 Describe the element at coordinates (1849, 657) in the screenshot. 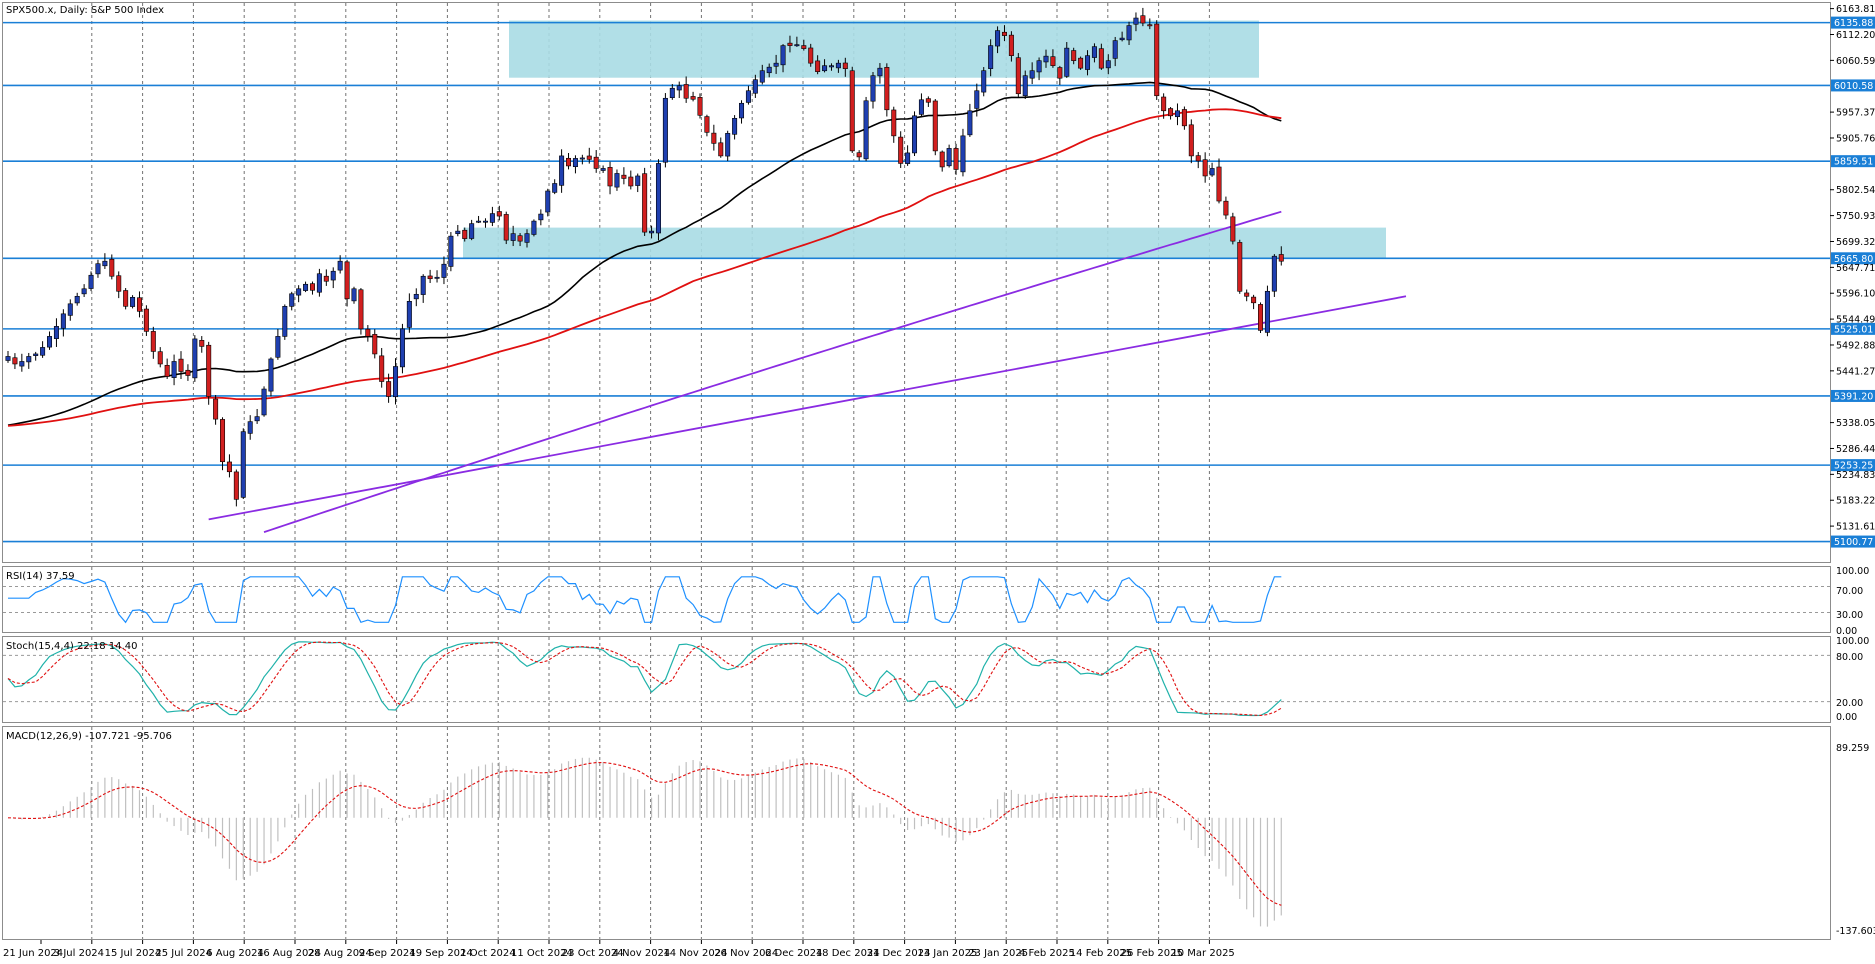

I see `stoch-tick-80: 80.00` at that location.